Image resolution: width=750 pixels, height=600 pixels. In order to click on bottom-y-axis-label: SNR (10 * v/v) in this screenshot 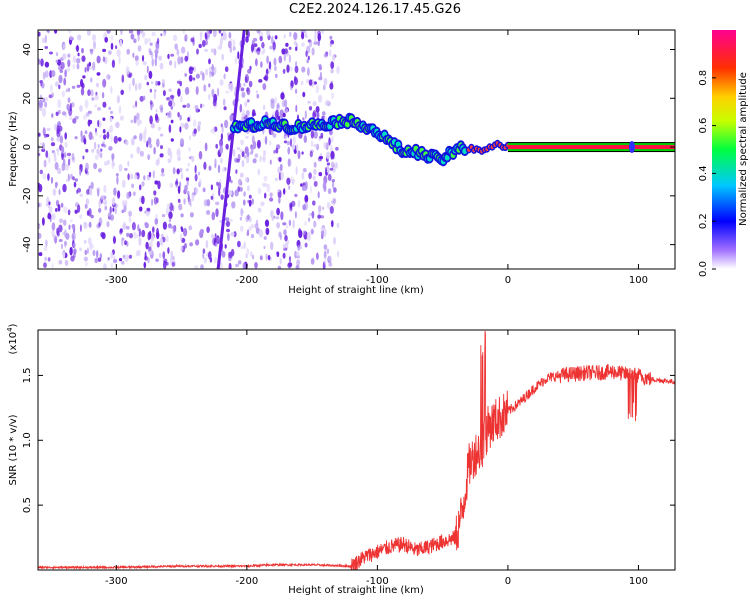, I will do `click(13, 449)`.